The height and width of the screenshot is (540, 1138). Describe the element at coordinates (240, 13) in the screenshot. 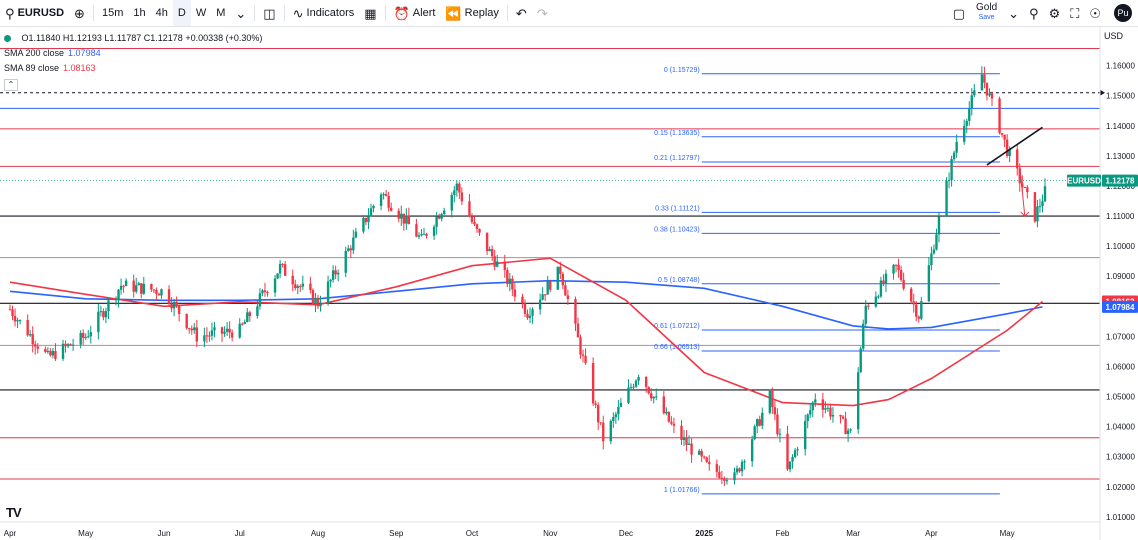

I see `interval-dropdown: ⌄` at that location.